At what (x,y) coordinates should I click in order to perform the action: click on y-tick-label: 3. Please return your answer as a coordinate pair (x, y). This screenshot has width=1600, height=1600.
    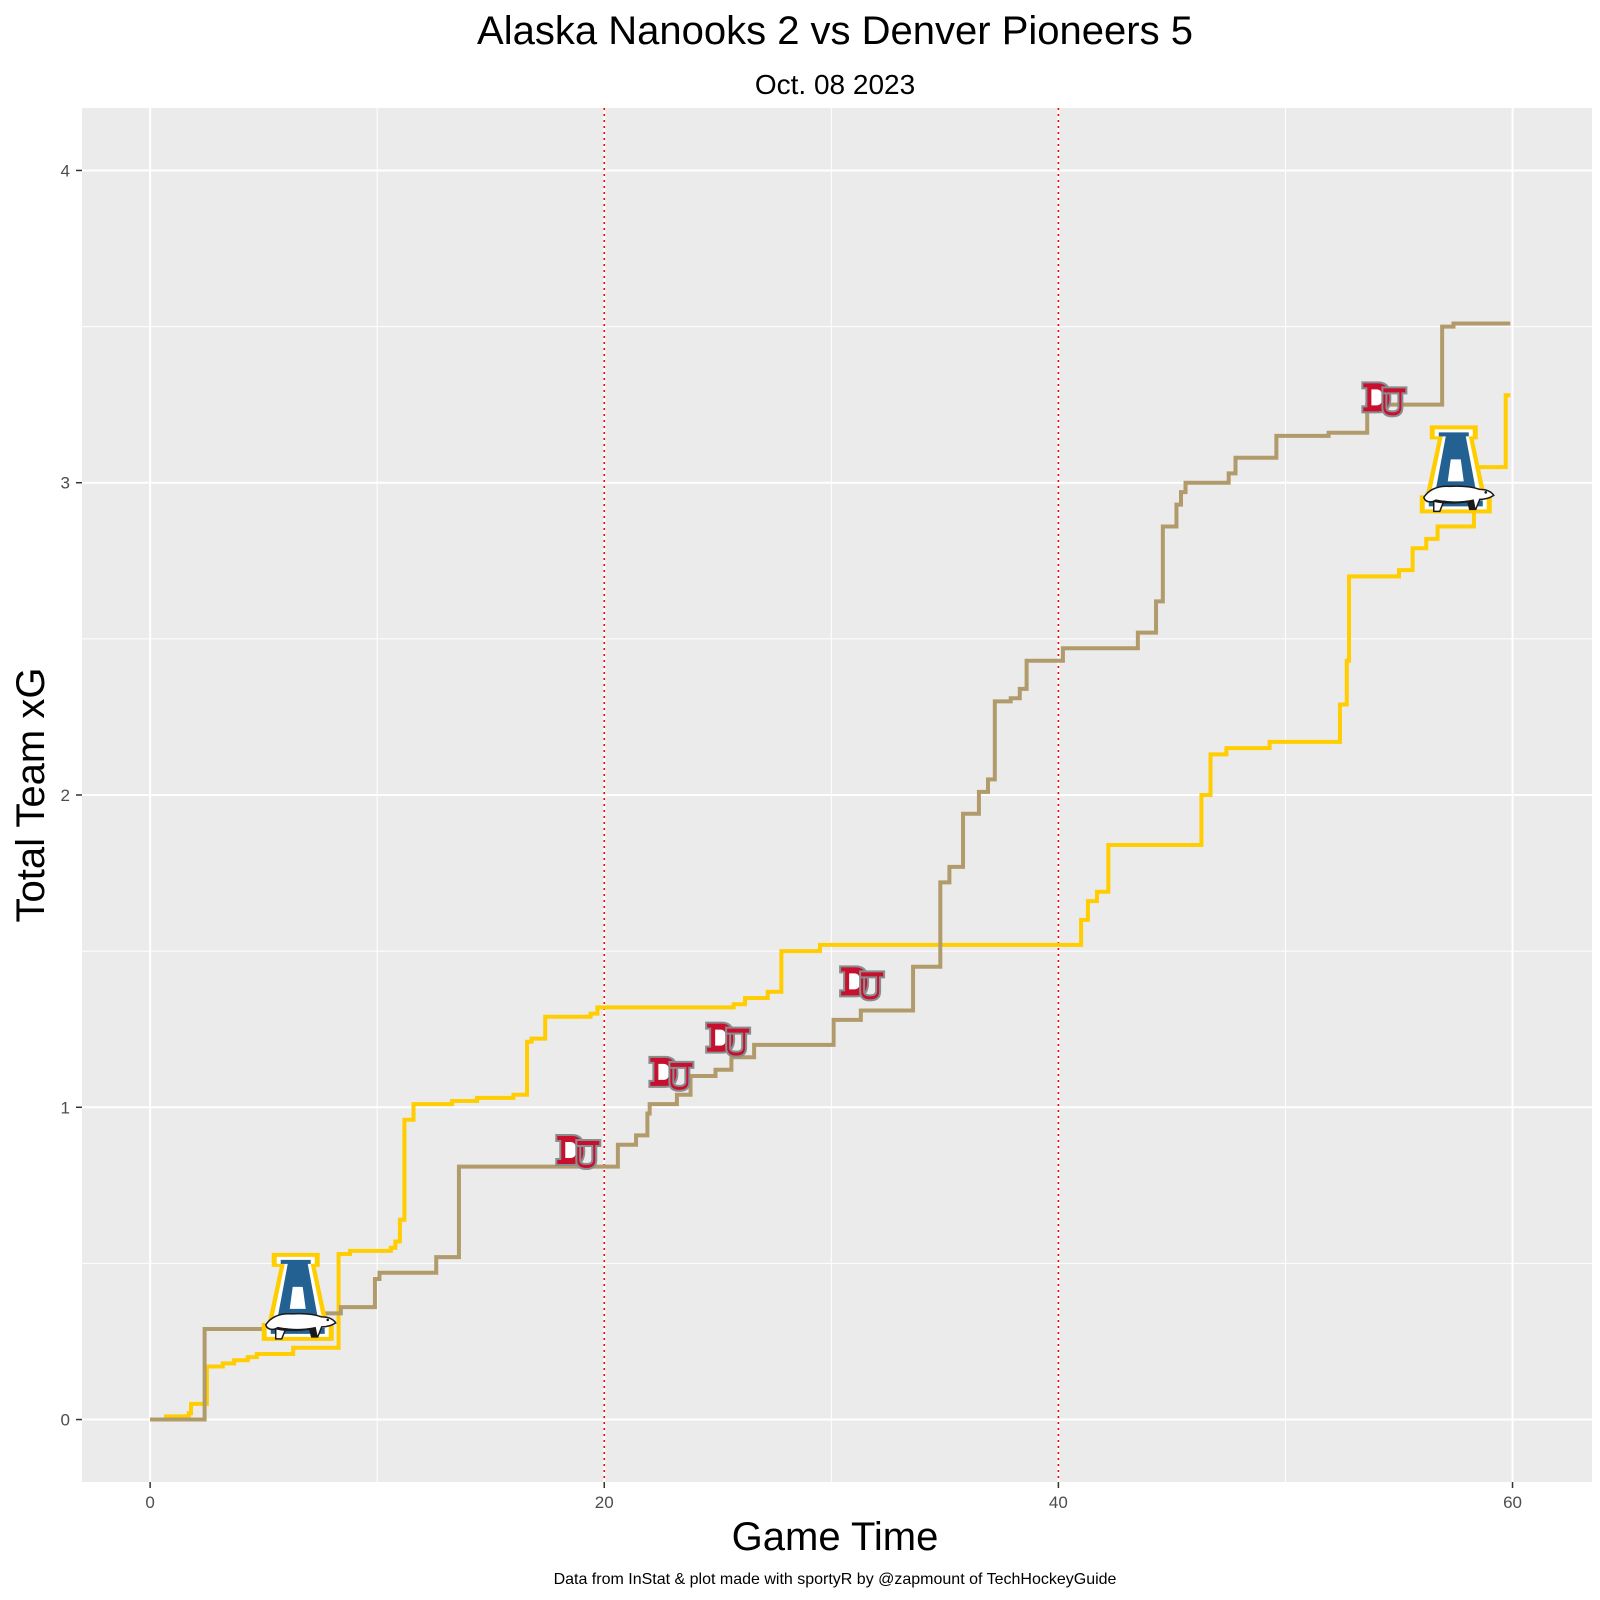
    Looking at the image, I should click on (65, 483).